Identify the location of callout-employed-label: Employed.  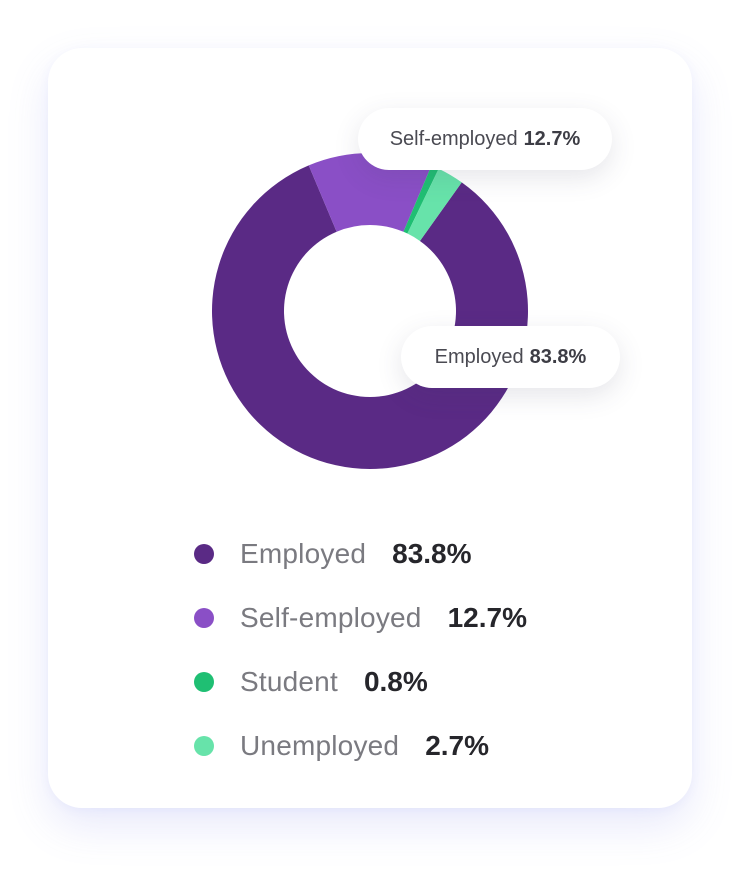
(479, 356).